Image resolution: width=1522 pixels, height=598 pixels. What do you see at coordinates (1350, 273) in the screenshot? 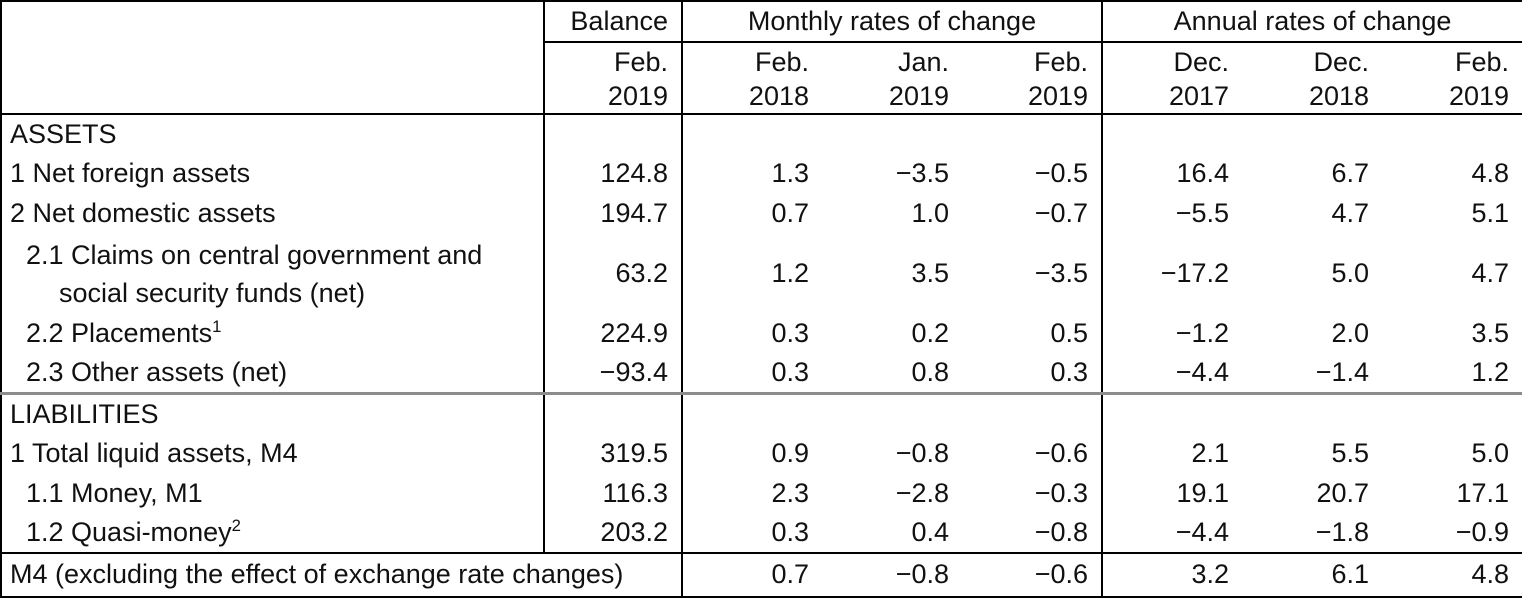
I see `annual-value: 5.0` at bounding box center [1350, 273].